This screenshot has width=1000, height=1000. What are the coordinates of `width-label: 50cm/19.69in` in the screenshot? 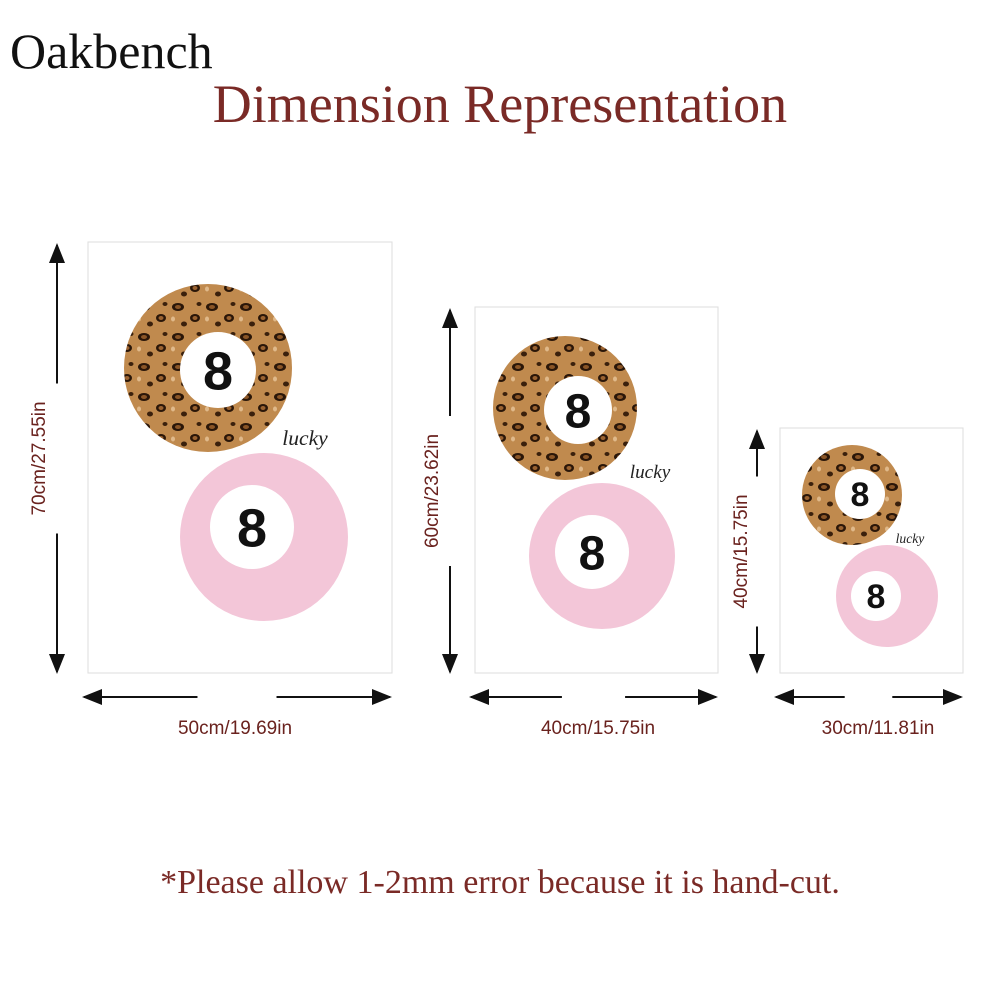 It's located at (235, 728).